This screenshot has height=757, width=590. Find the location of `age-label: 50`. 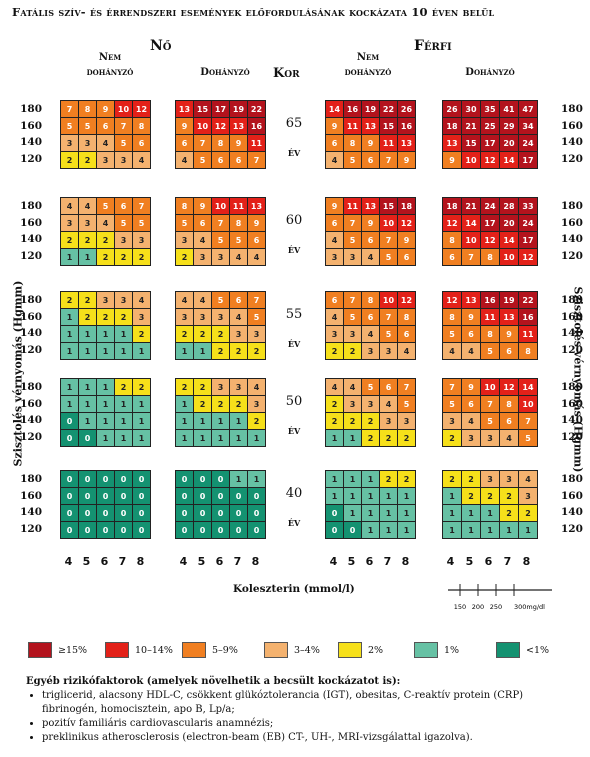

age-label: 50 is located at coordinates (294, 401).